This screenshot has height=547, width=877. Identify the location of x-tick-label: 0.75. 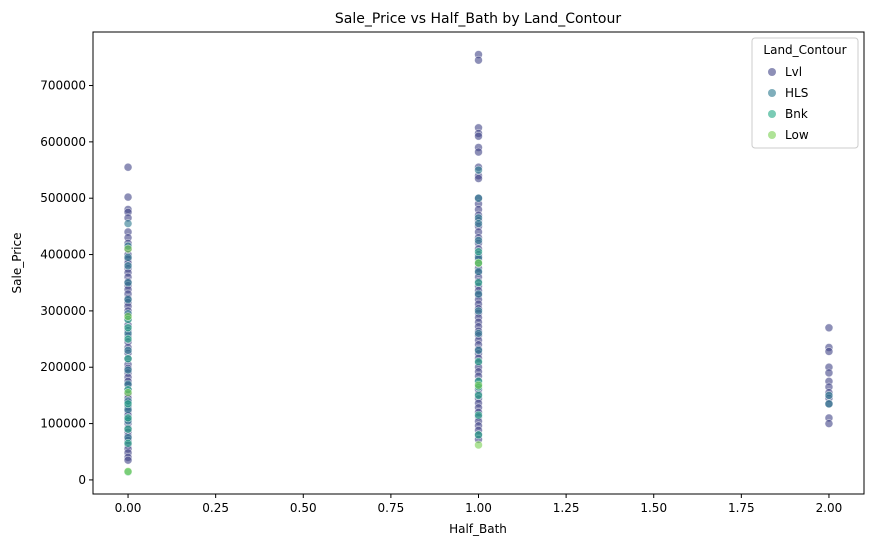
(391, 508).